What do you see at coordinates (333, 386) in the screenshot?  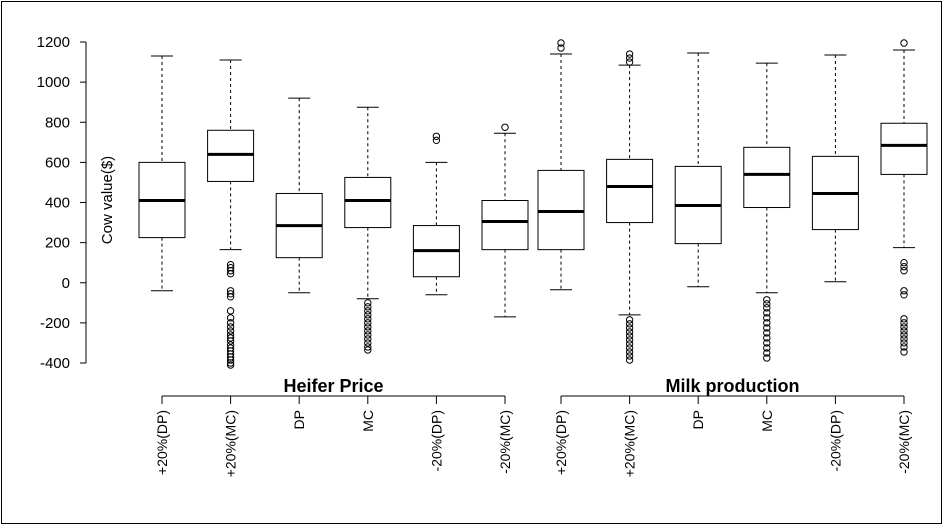 I see `group-label: Heifer Price` at bounding box center [333, 386].